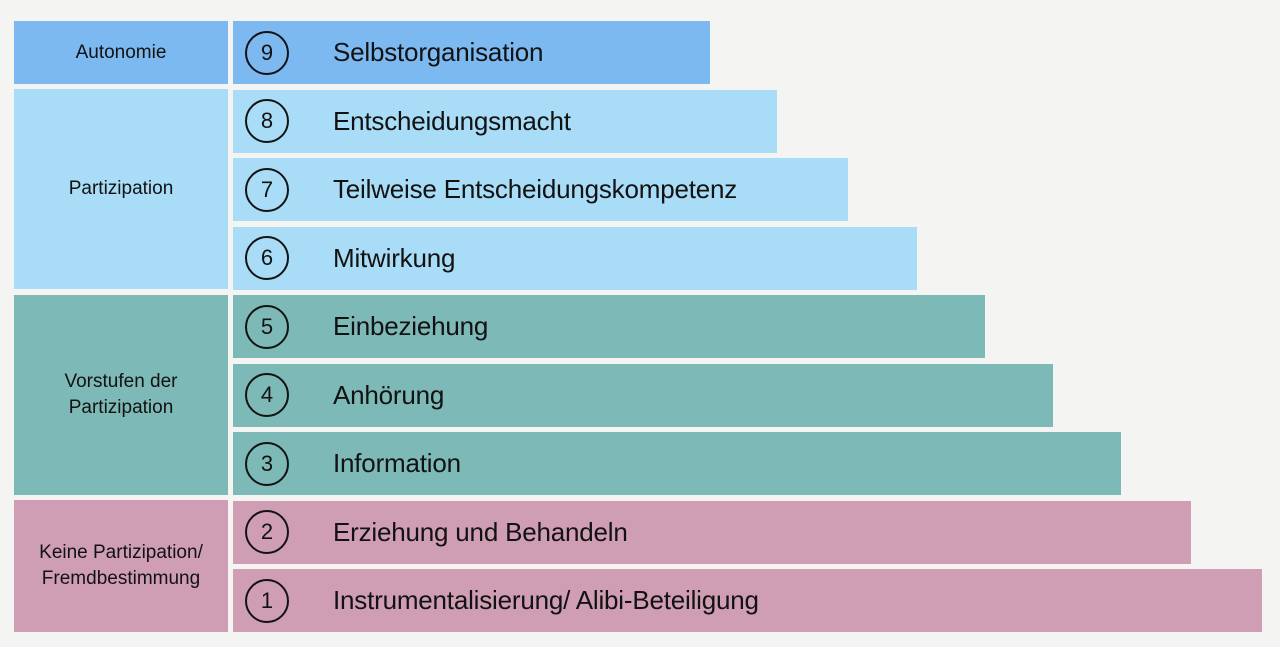 The image size is (1280, 647). What do you see at coordinates (121, 395) in the screenshot?
I see `group-block-vorstufen-der-partizipation: Vorstufen der Partizipation` at bounding box center [121, 395].